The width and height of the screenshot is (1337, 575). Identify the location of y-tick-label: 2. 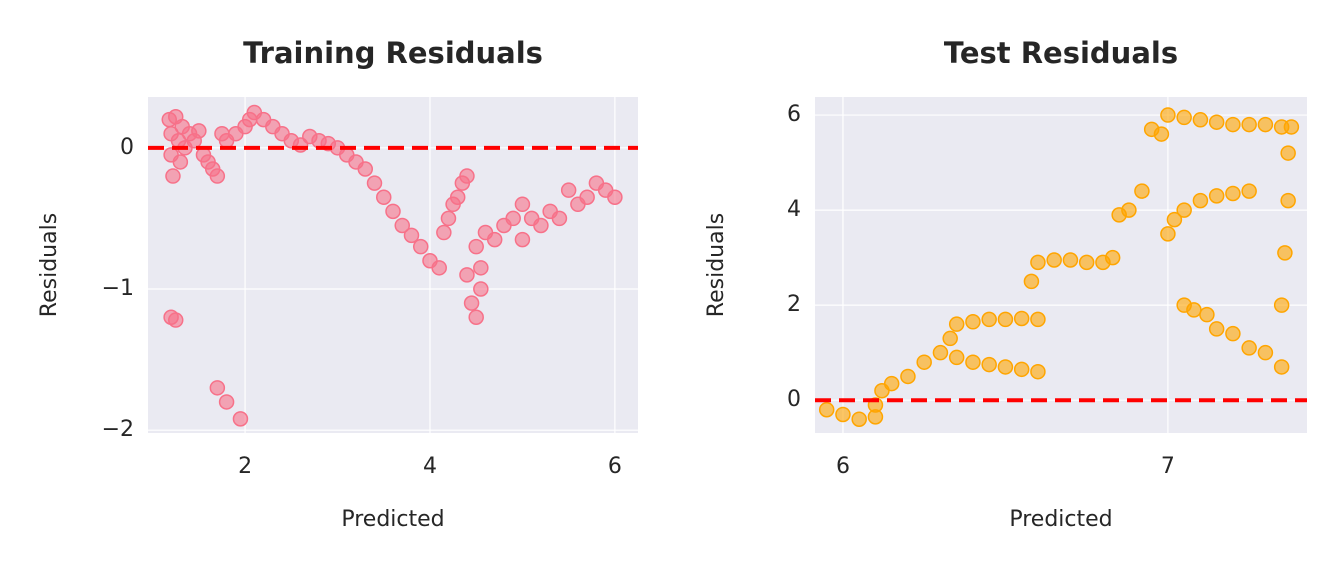
(794, 304).